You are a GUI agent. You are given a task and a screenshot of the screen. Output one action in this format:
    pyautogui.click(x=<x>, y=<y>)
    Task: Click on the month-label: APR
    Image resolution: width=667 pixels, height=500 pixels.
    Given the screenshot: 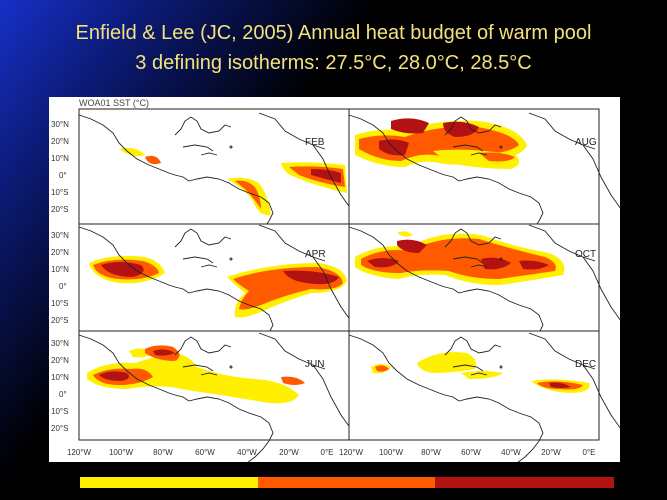 What is the action you would take?
    pyautogui.click(x=315, y=254)
    